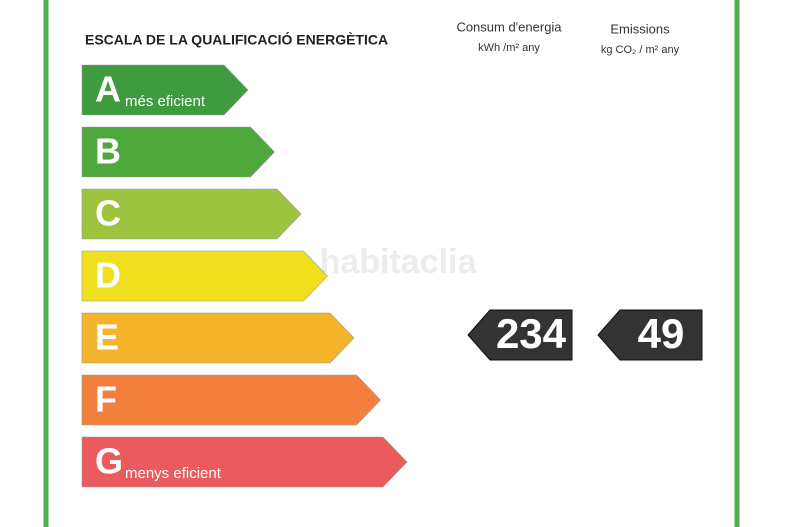  Describe the element at coordinates (108, 275) in the screenshot. I see `class-letter: D` at that location.